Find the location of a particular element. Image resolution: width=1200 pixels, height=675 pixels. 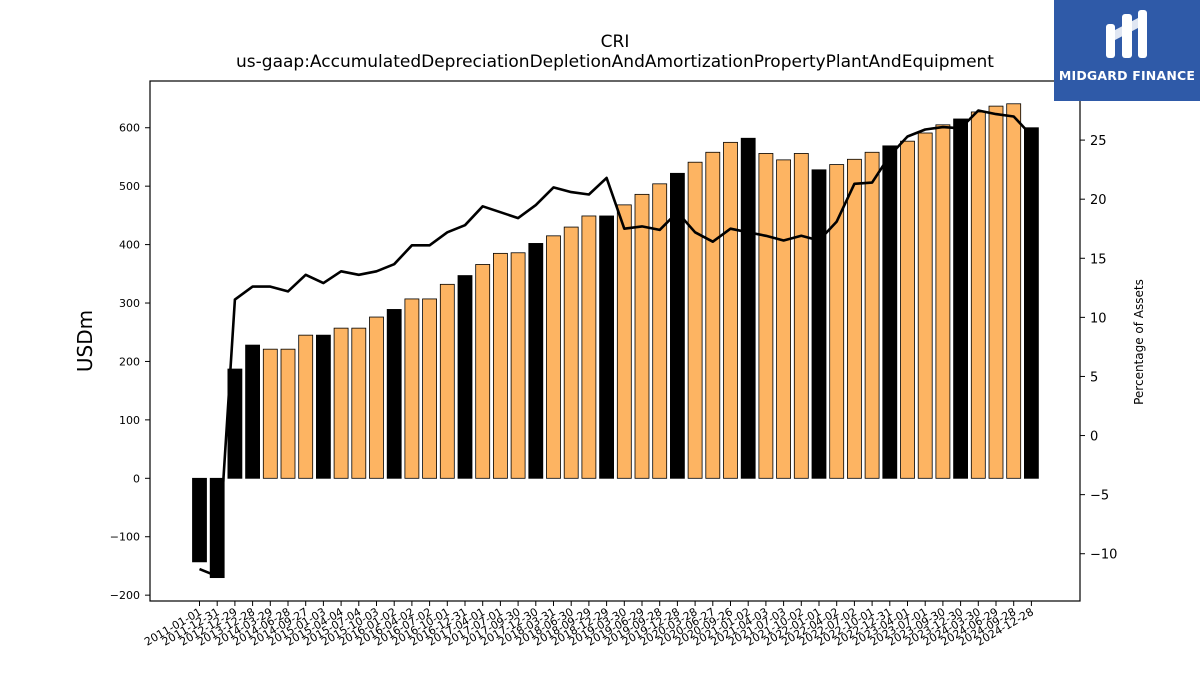

y2-tick-label: 20 is located at coordinates (1098, 200).